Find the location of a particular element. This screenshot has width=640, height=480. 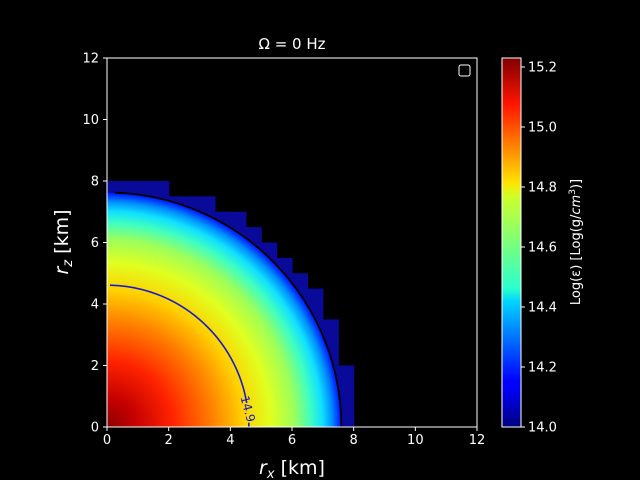

colorbar-ticks: 14.0 14.2 14.4 14.6 14.8 15.0 15.2 is located at coordinates (539, 248).